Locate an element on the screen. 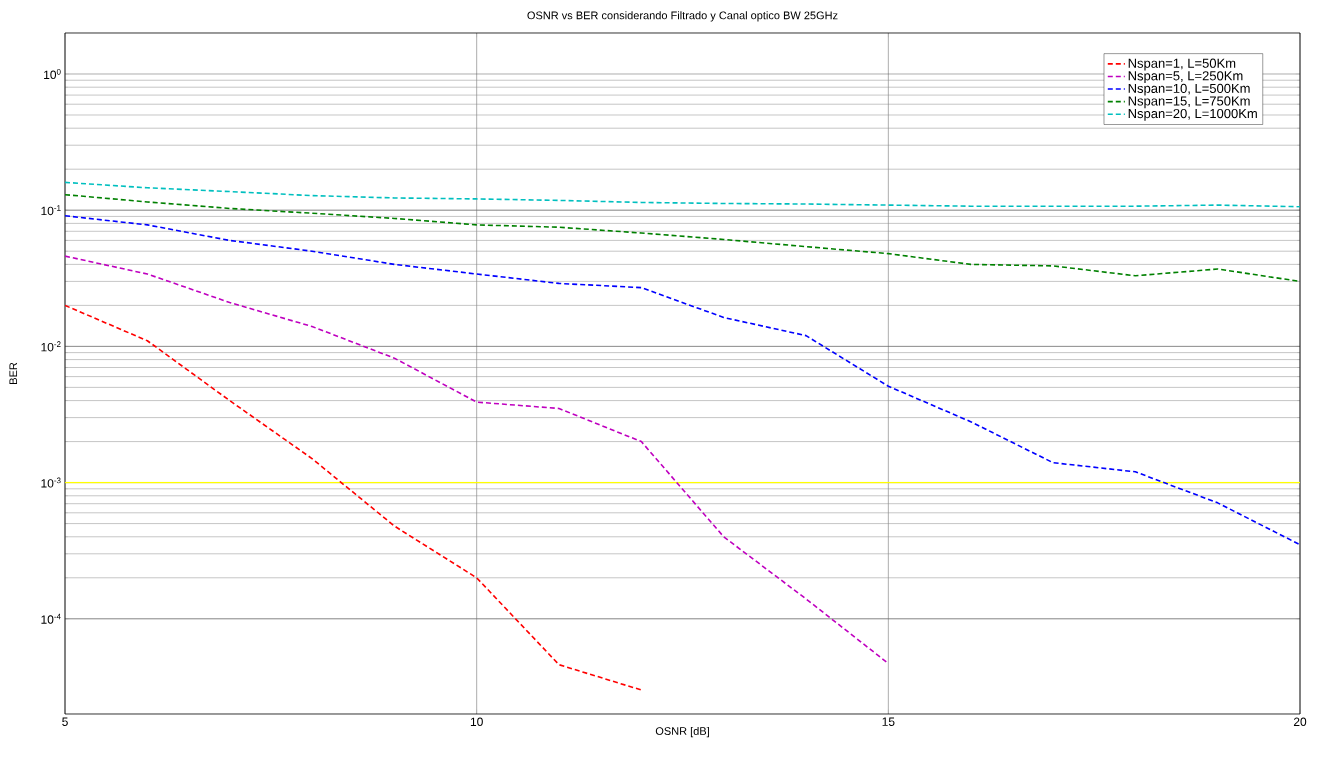 The height and width of the screenshot is (760, 1323). x-axis-title: OSNR [dB] is located at coordinates (682, 732).